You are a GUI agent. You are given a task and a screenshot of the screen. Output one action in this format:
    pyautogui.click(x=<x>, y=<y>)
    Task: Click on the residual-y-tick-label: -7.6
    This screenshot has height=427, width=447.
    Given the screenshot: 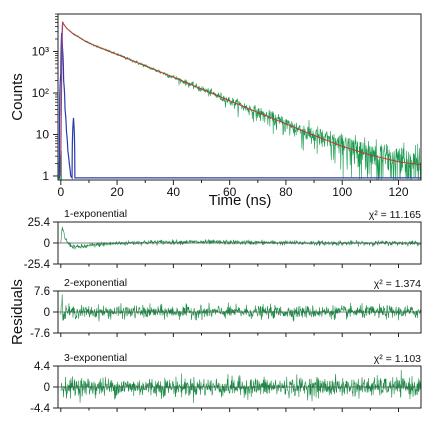 What is the action you would take?
    pyautogui.click(x=40, y=334)
    